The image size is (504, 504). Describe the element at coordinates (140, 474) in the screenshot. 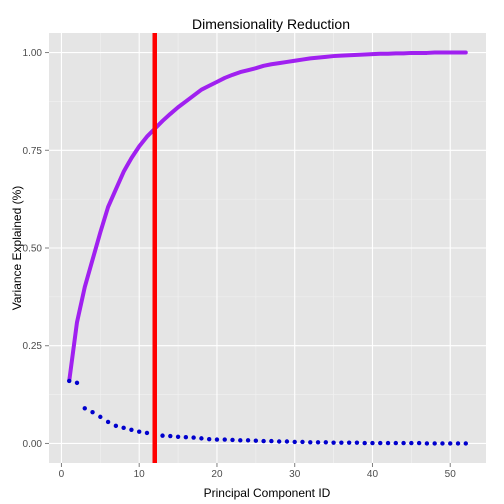

I see `x-tick-label: 10` at that location.